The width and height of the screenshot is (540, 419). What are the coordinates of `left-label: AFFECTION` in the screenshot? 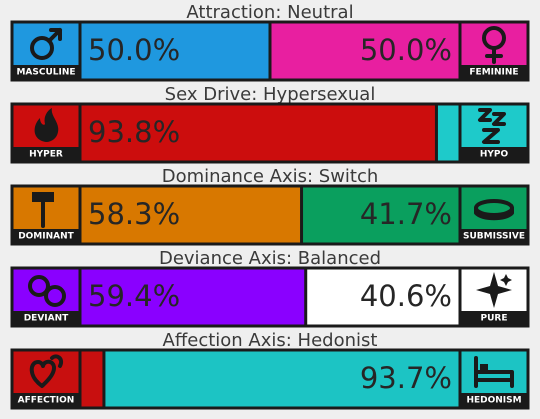 It's located at (46, 401).